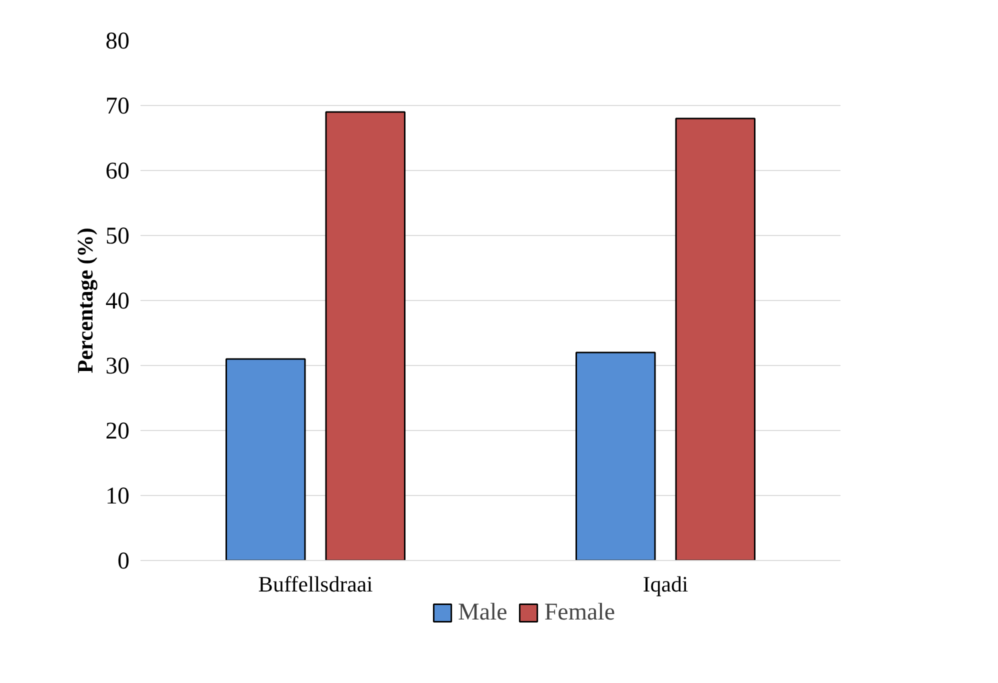 The height and width of the screenshot is (683, 998). Describe the element at coordinates (85, 301) in the screenshot. I see `y-axis-title: Percentage (%)` at that location.